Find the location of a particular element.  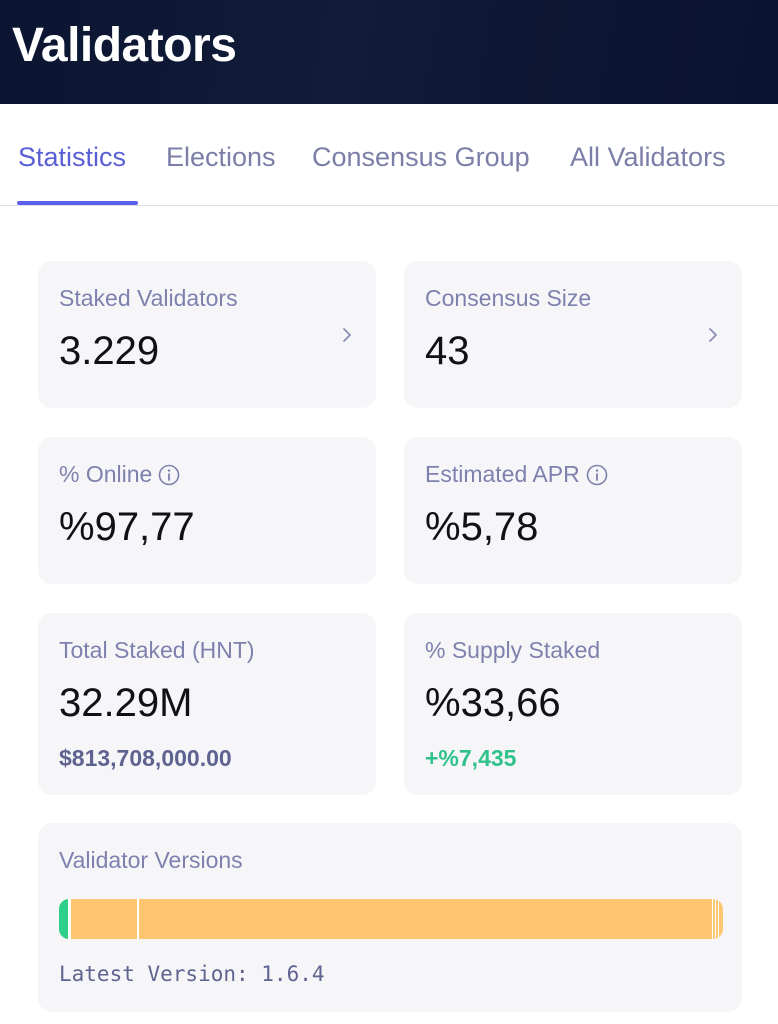

online-card: % Online %97,77 is located at coordinates (207, 510).